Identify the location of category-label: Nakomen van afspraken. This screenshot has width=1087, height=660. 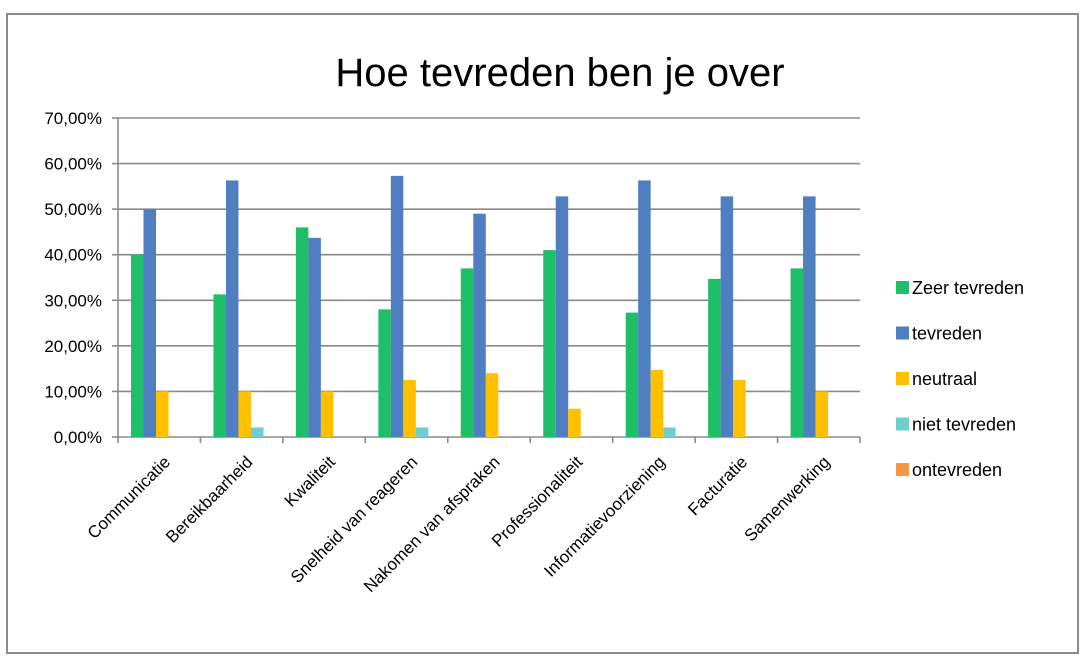
(432, 524).